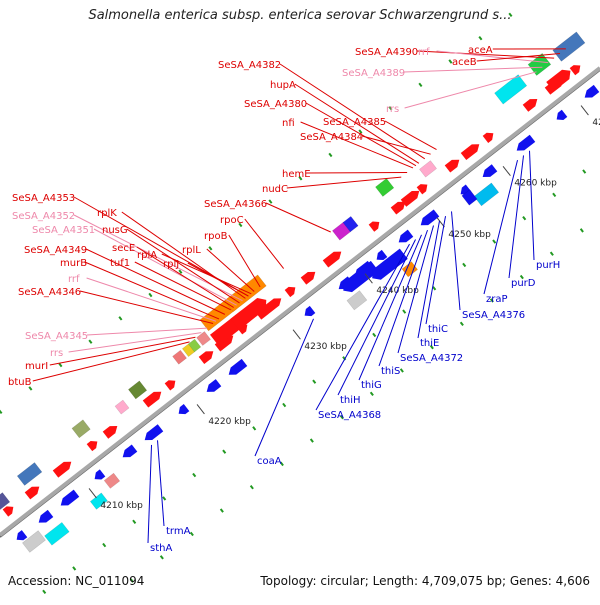 Image resolution: width=600 pixels, height=605 pixels. I want to click on reverse-gene-label: SeSA_A4372, so click(431, 358).